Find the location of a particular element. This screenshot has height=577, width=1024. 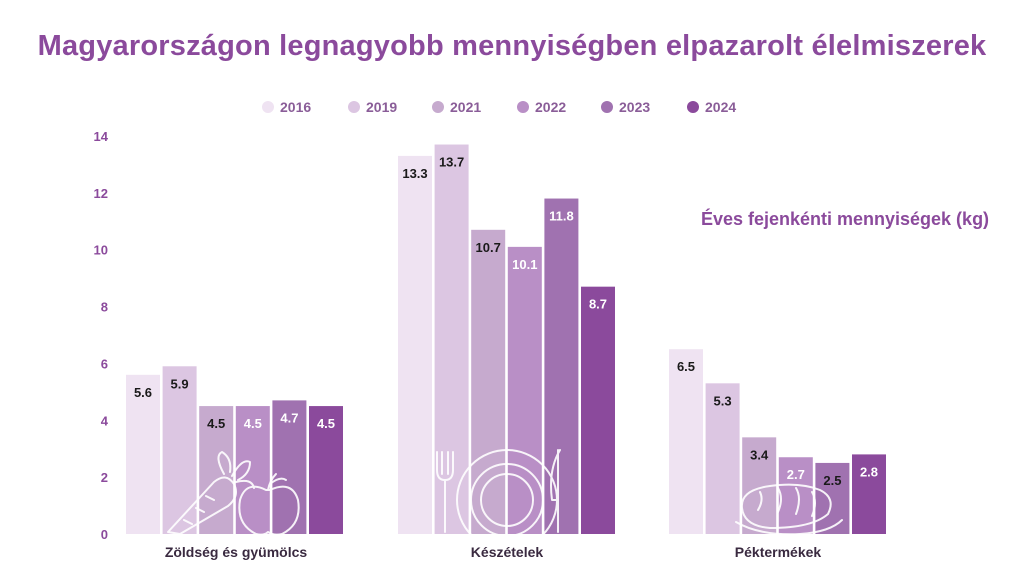

knife-icon is located at coordinates (555, 491).